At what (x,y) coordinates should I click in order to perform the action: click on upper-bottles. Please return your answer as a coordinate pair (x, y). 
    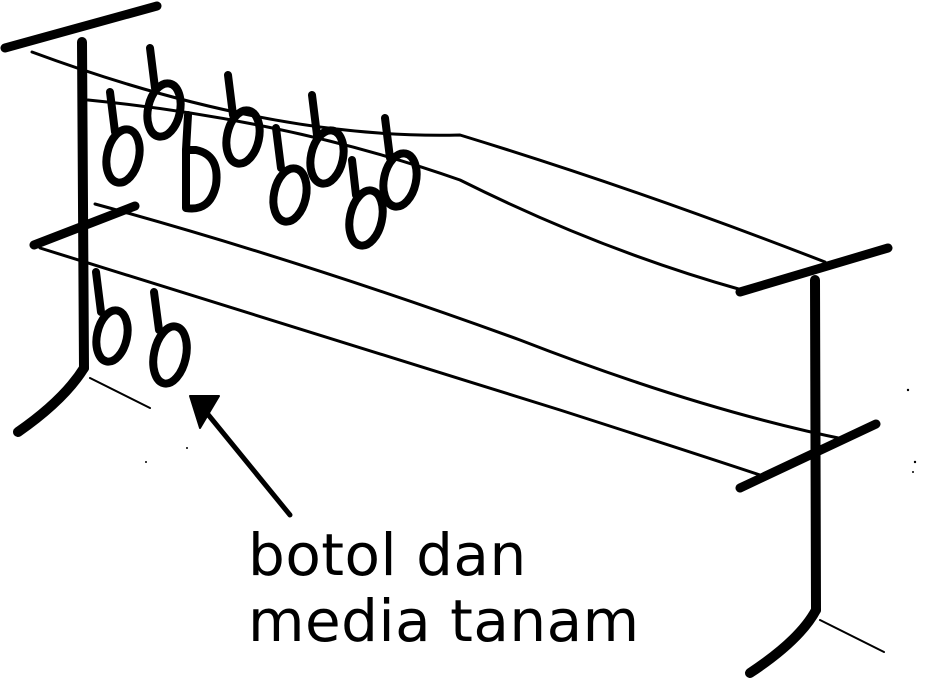
    Looking at the image, I should click on (261, 147).